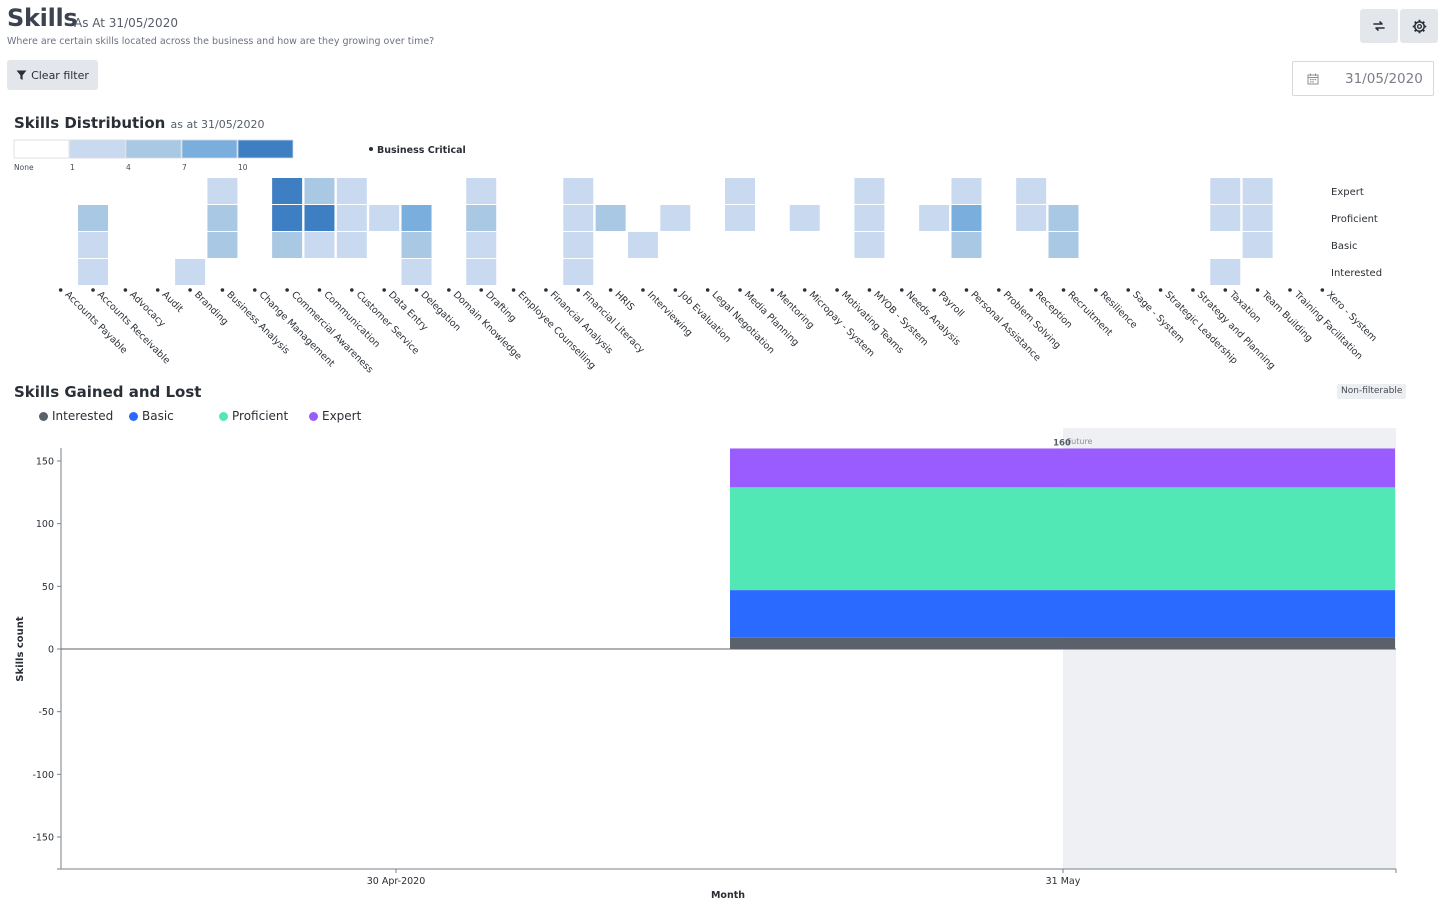 Image resolution: width=1448 pixels, height=908 pixels. What do you see at coordinates (1419, 26) in the screenshot?
I see `settings-button` at bounding box center [1419, 26].